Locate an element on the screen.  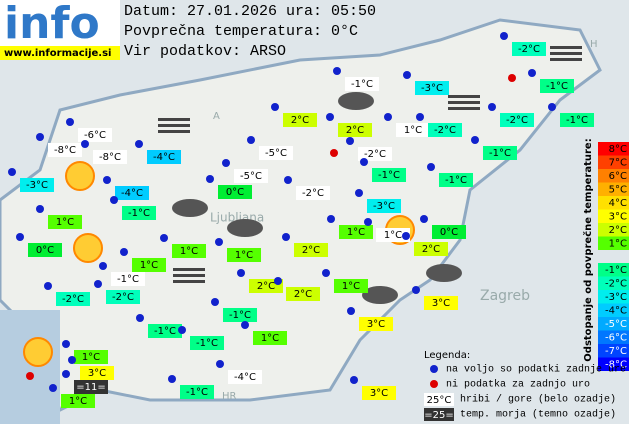
station-label: -5°C is located at coordinates (276, 153).